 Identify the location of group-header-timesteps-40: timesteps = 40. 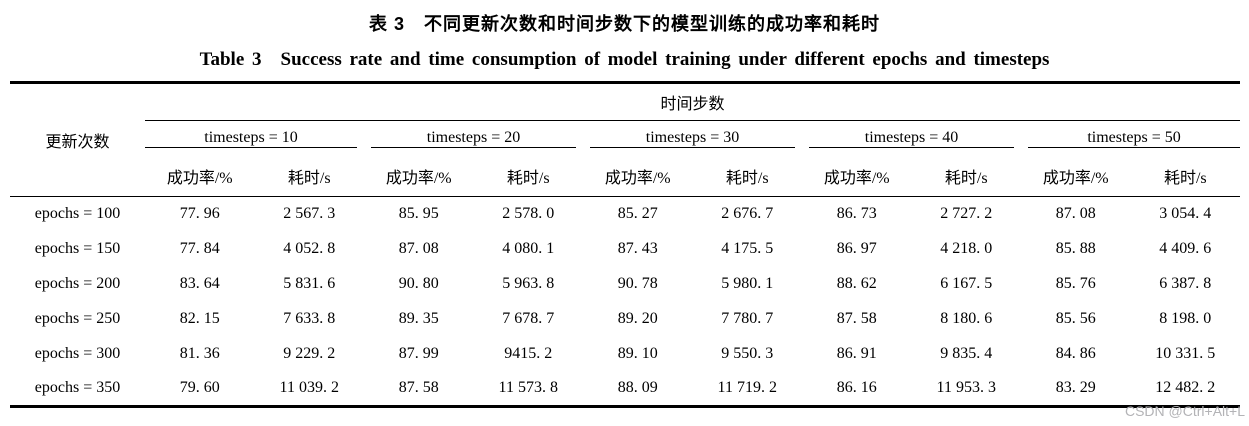
(911, 139).